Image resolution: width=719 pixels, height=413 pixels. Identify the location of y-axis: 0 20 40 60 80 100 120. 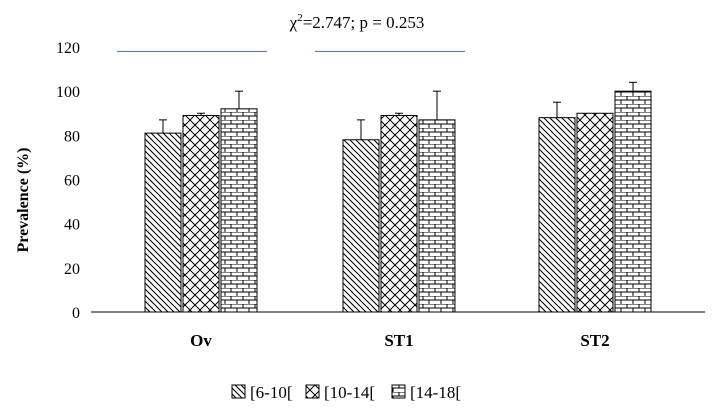
(68, 181).